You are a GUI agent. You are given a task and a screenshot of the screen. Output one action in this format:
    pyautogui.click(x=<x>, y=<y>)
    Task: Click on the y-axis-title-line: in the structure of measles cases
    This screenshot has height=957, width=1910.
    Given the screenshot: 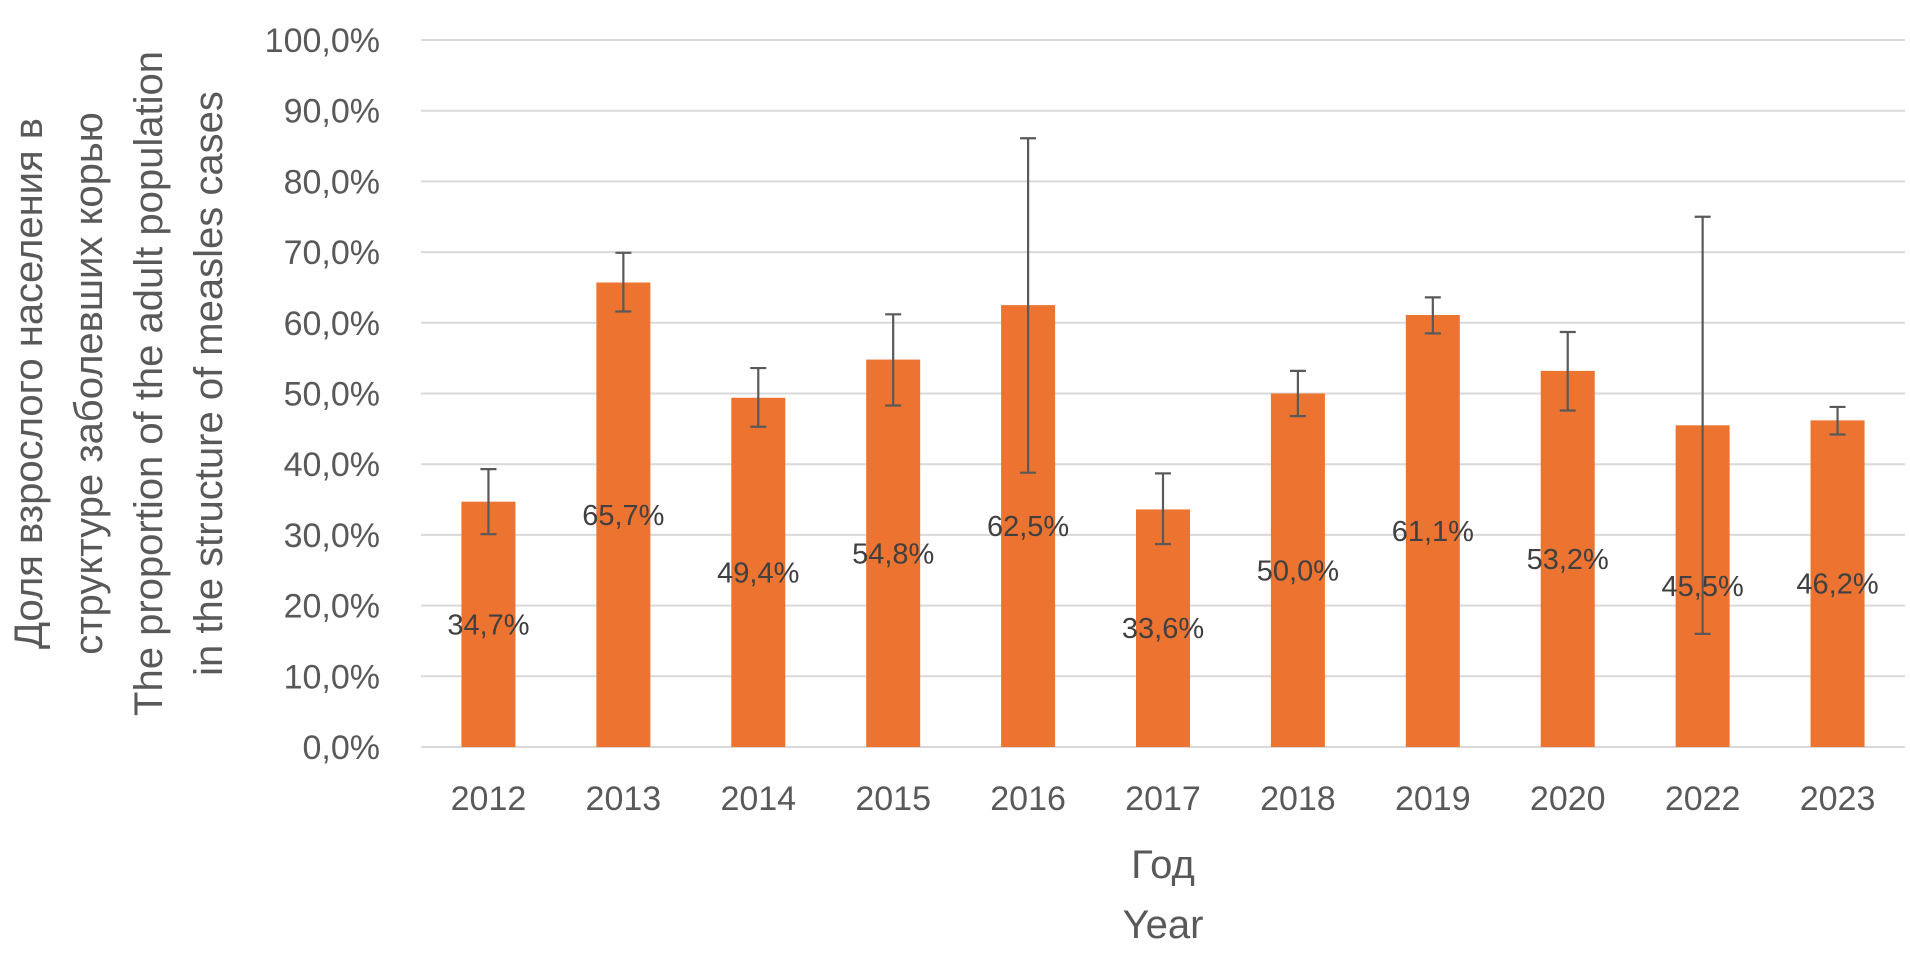 What is the action you would take?
    pyautogui.click(x=209, y=383)
    